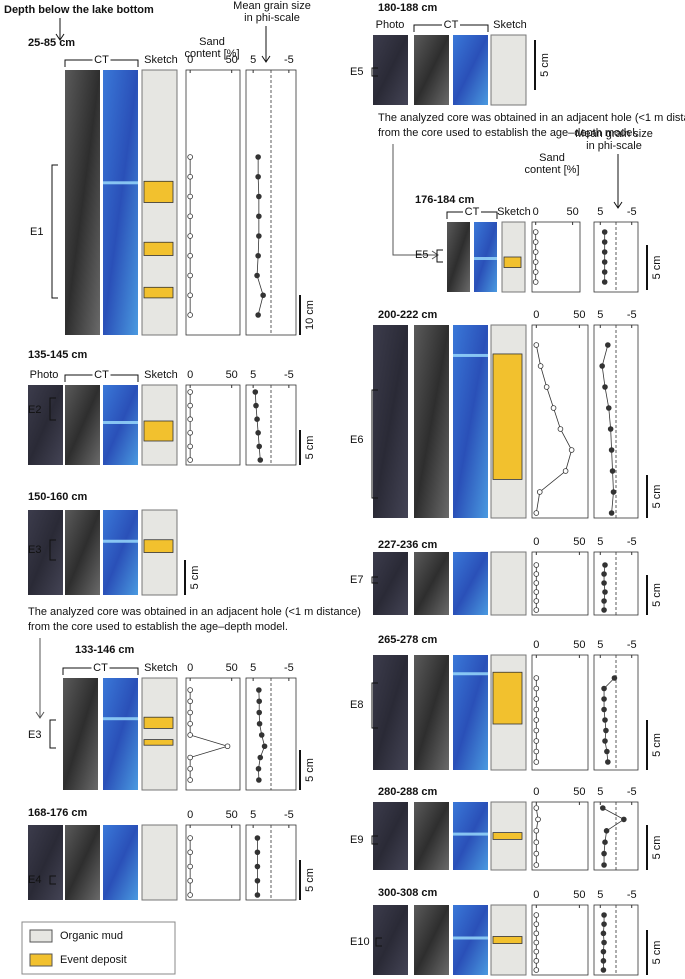 The height and width of the screenshot is (979, 685). What do you see at coordinates (36, 232) in the screenshot?
I see `event-label: E1` at bounding box center [36, 232].